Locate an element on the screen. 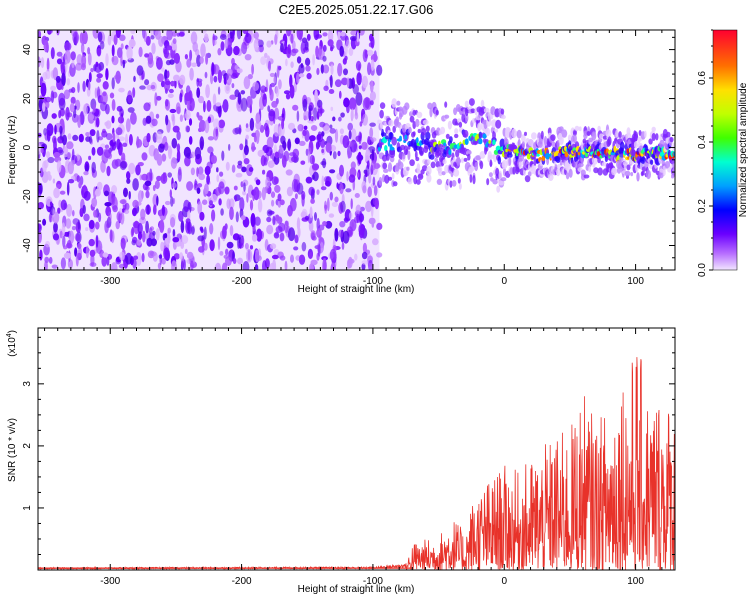  y-tick-label: 40 is located at coordinates (27, 50).